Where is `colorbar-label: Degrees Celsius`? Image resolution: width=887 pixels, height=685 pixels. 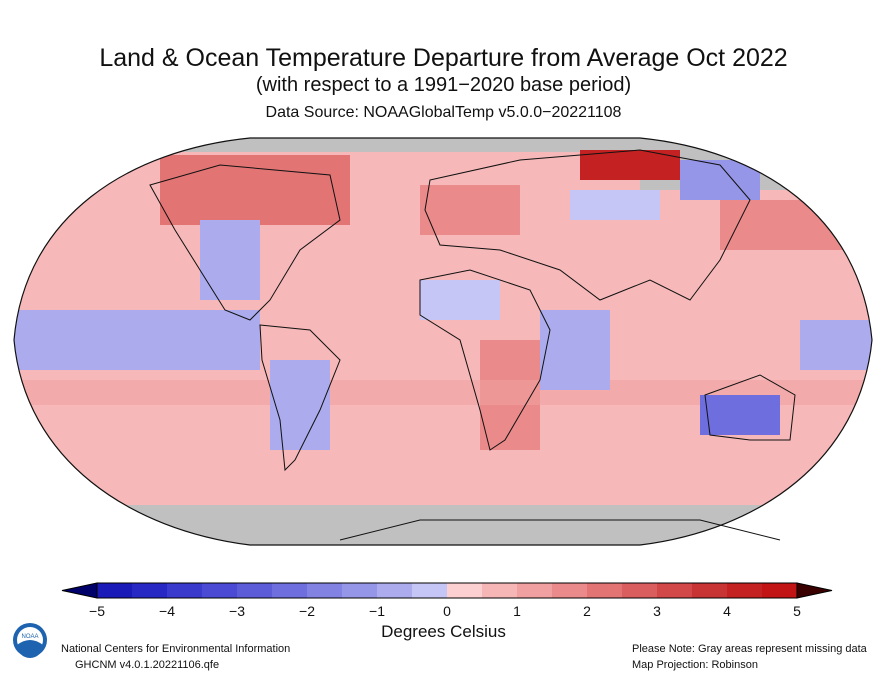
colorbar-label: Degrees Celsius is located at coordinates (443, 631).